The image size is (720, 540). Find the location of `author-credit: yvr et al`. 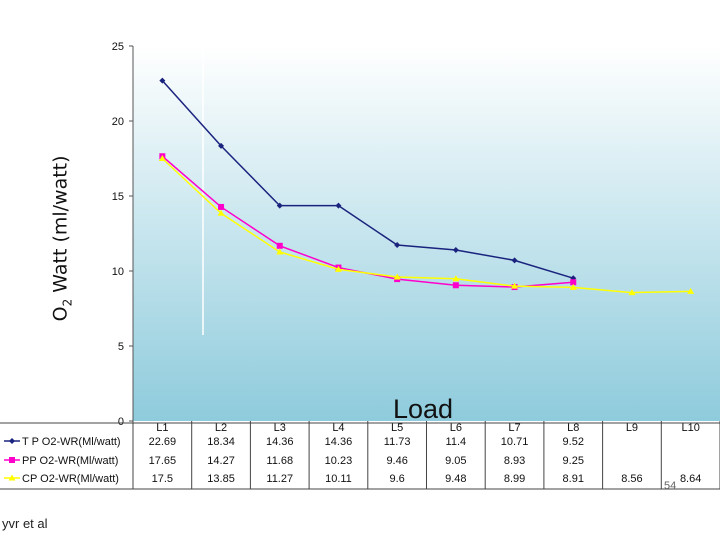

author-credit: yvr et al is located at coordinates (25, 523).